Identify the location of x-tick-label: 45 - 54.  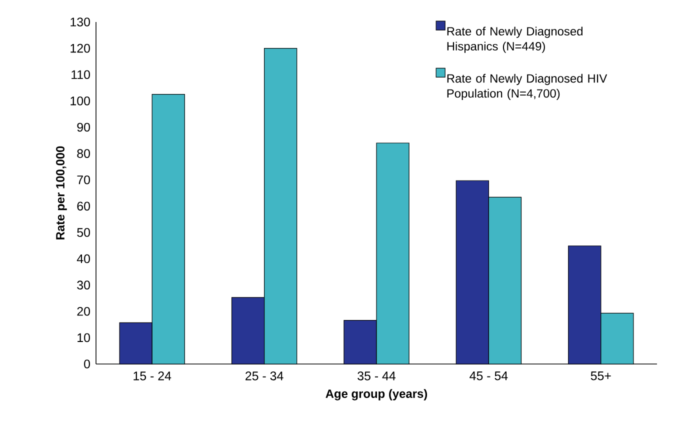
(489, 376).